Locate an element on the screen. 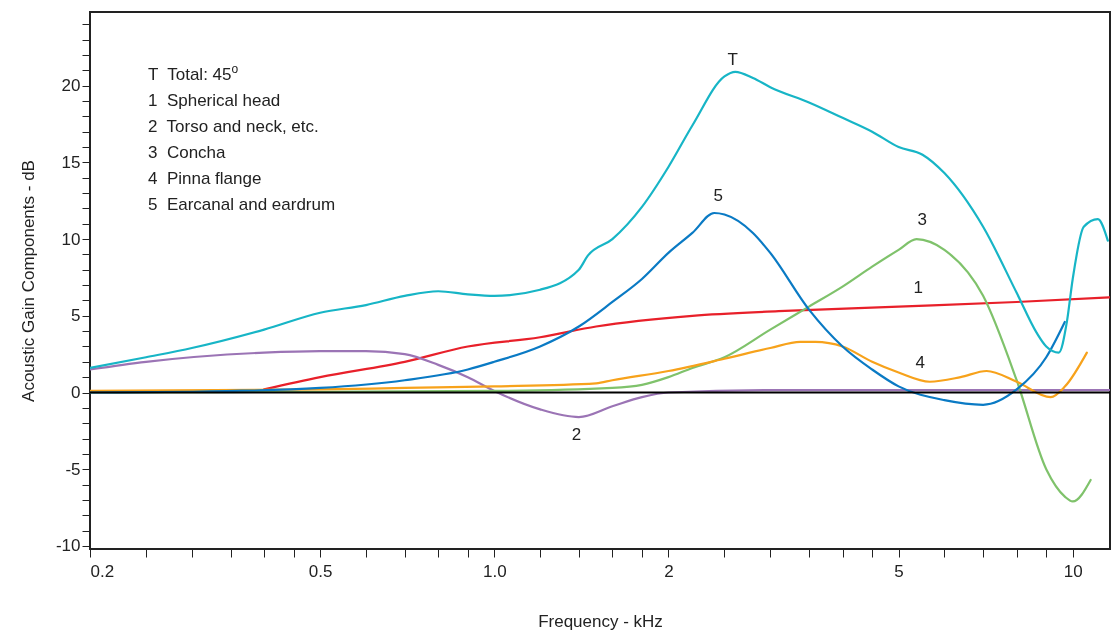 The height and width of the screenshot is (634, 1115). annotation: 5 Earcanal and eardrum is located at coordinates (242, 204).